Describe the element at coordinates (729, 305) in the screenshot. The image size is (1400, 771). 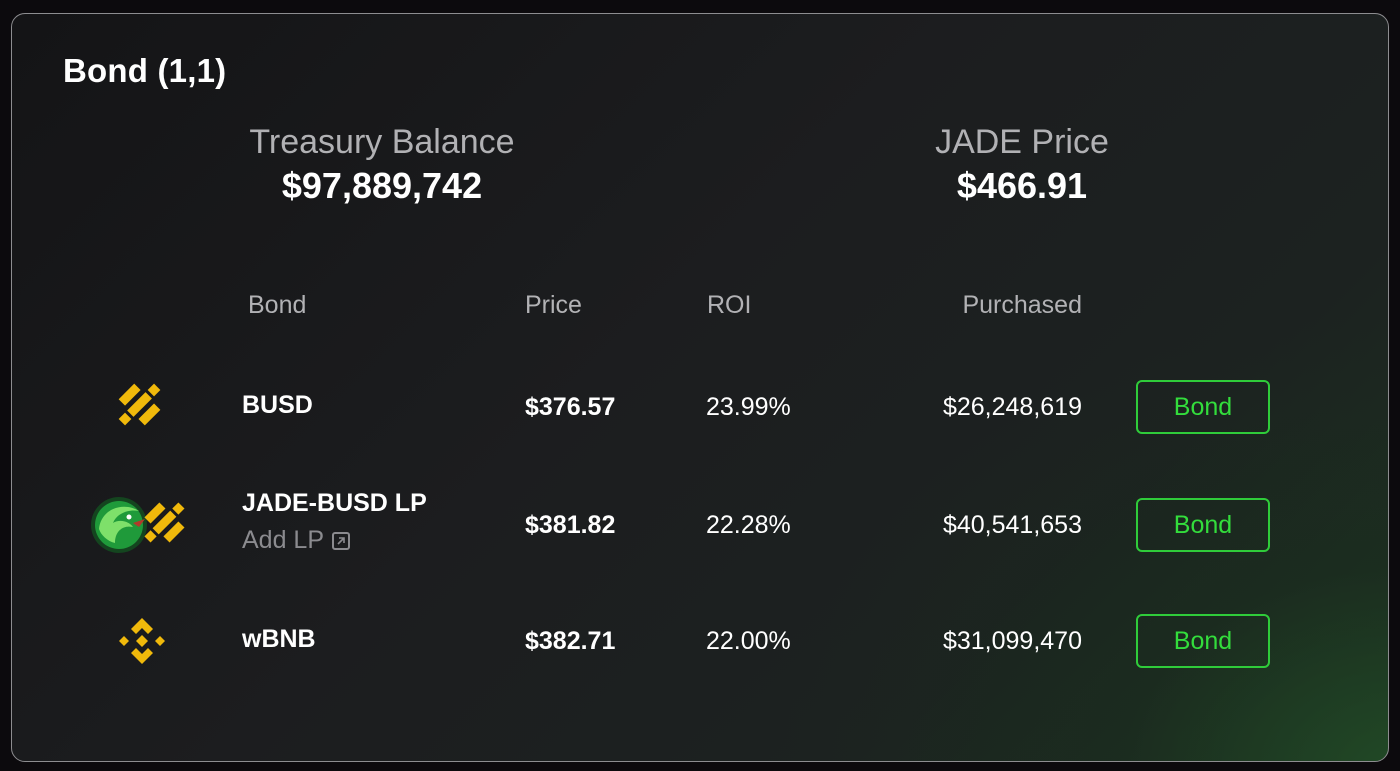
I see `column-header-roi: ROI` at that location.